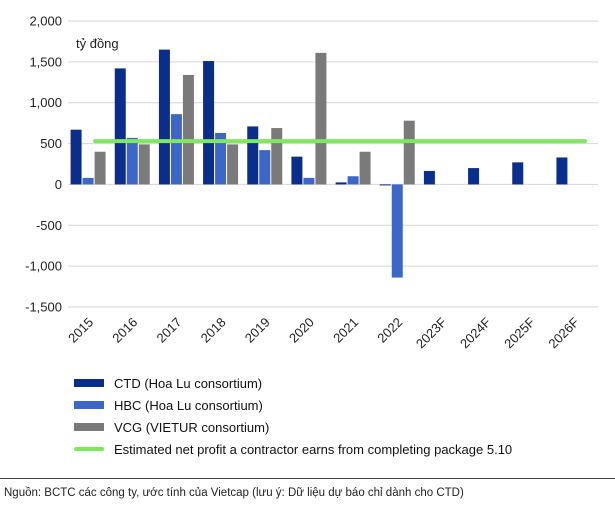 Image resolution: width=615 pixels, height=508 pixels. I want to click on bar-ctd-2020, so click(297, 170).